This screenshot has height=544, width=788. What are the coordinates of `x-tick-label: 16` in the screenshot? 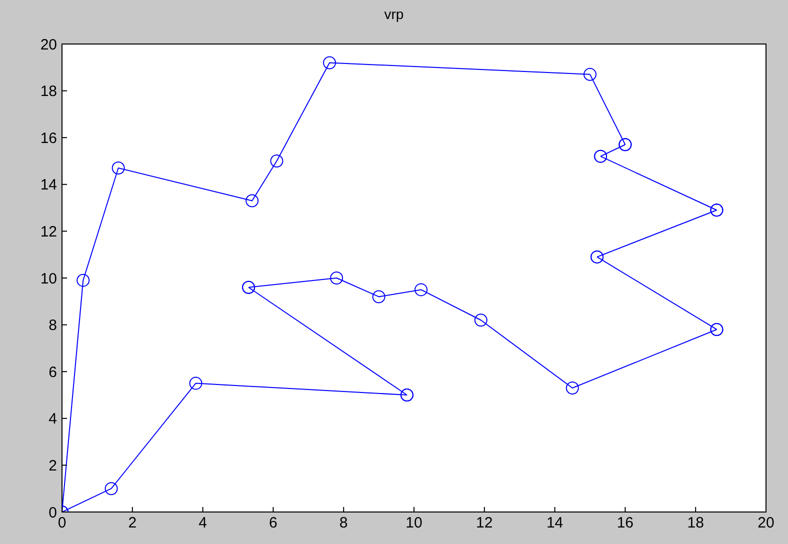 It's located at (625, 523).